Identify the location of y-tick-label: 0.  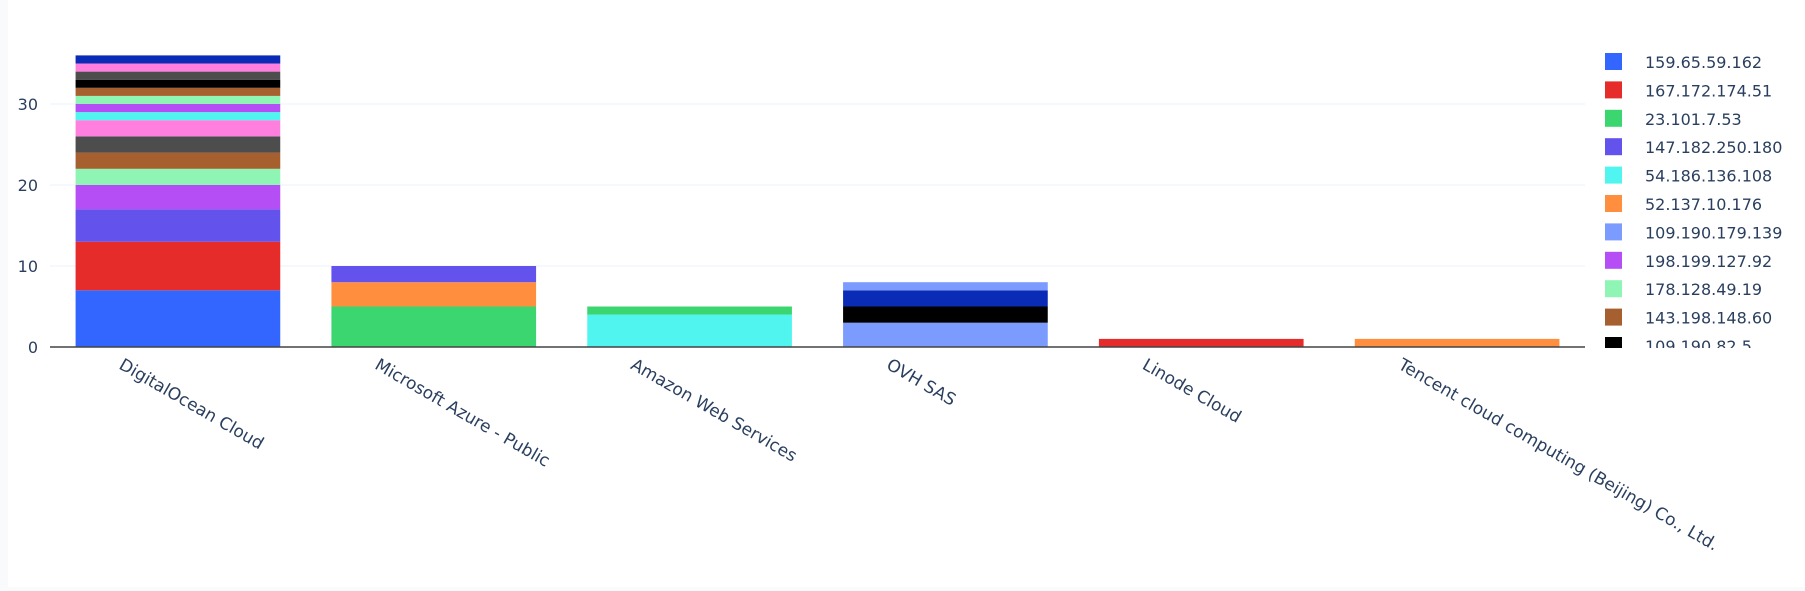
(33, 347).